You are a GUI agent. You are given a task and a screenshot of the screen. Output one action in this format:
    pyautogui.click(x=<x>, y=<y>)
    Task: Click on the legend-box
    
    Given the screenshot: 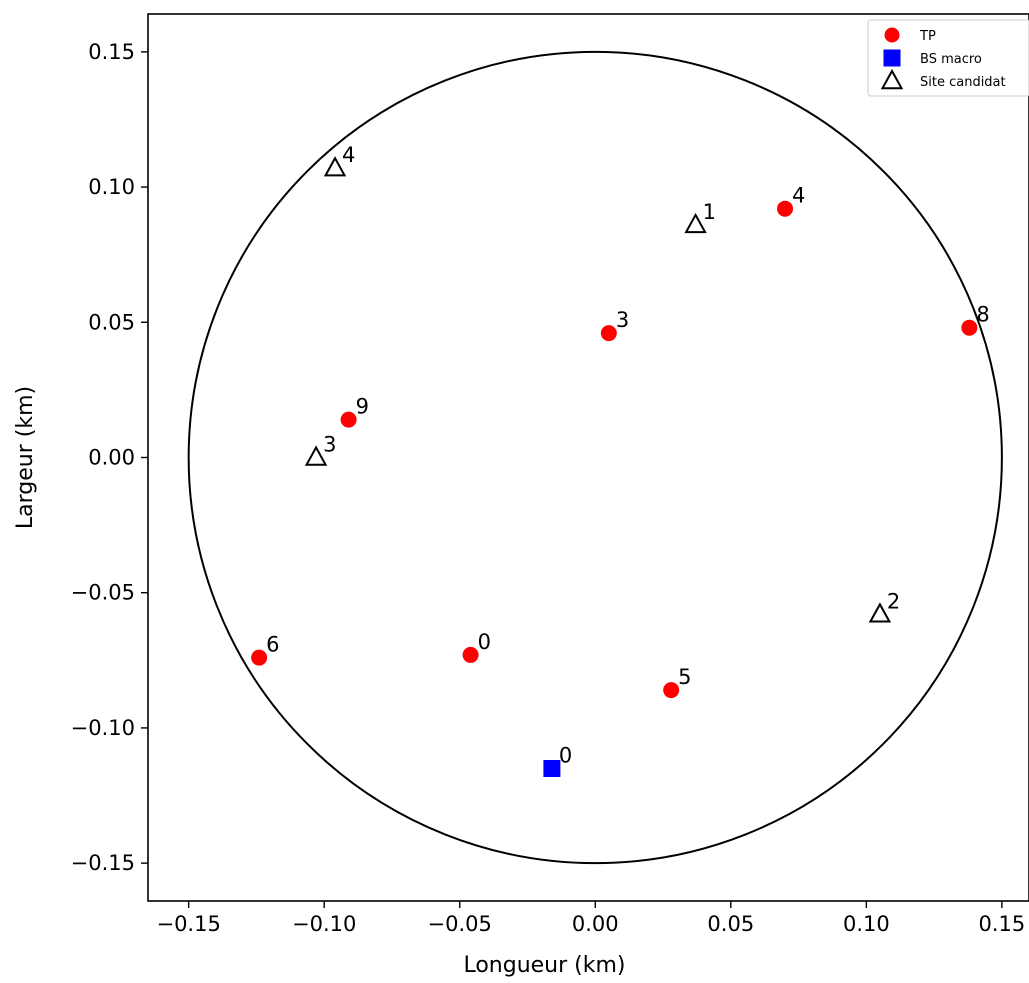 What is the action you would take?
    pyautogui.click(x=948, y=58)
    